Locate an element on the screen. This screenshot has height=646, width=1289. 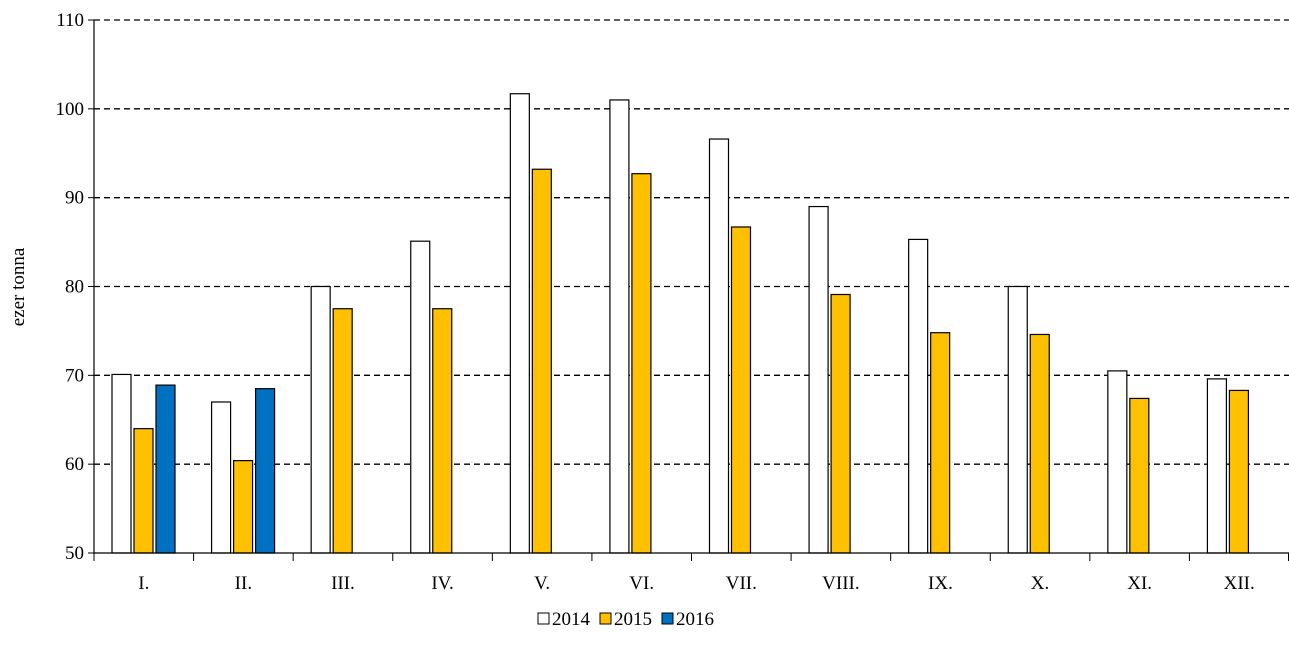
y-tick-label: 110 is located at coordinates (70, 20).